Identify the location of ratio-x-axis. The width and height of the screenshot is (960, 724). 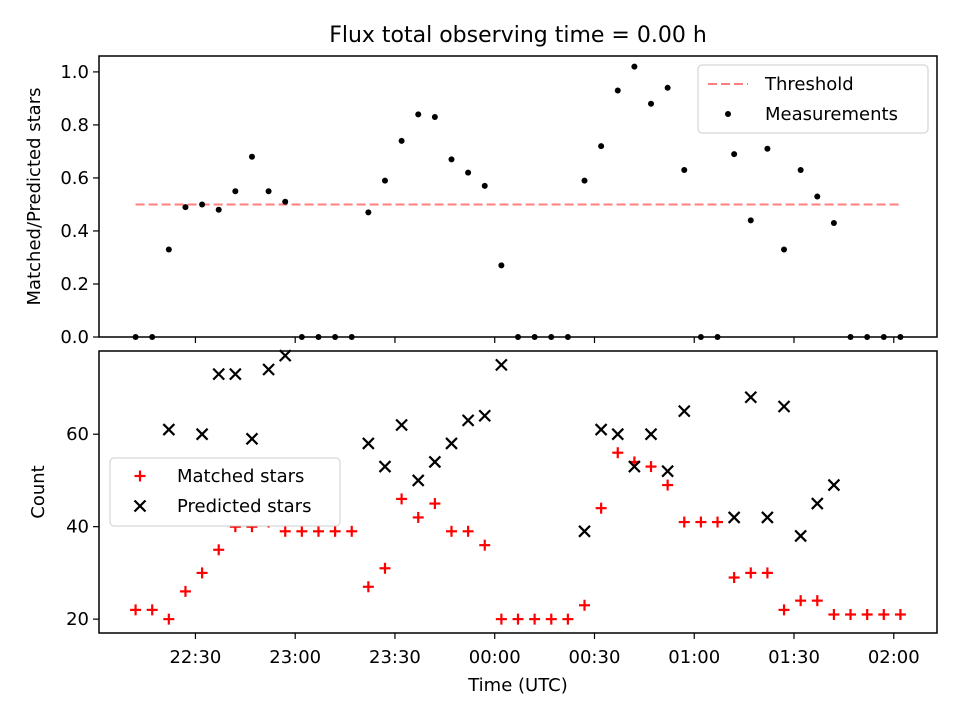
(544, 340).